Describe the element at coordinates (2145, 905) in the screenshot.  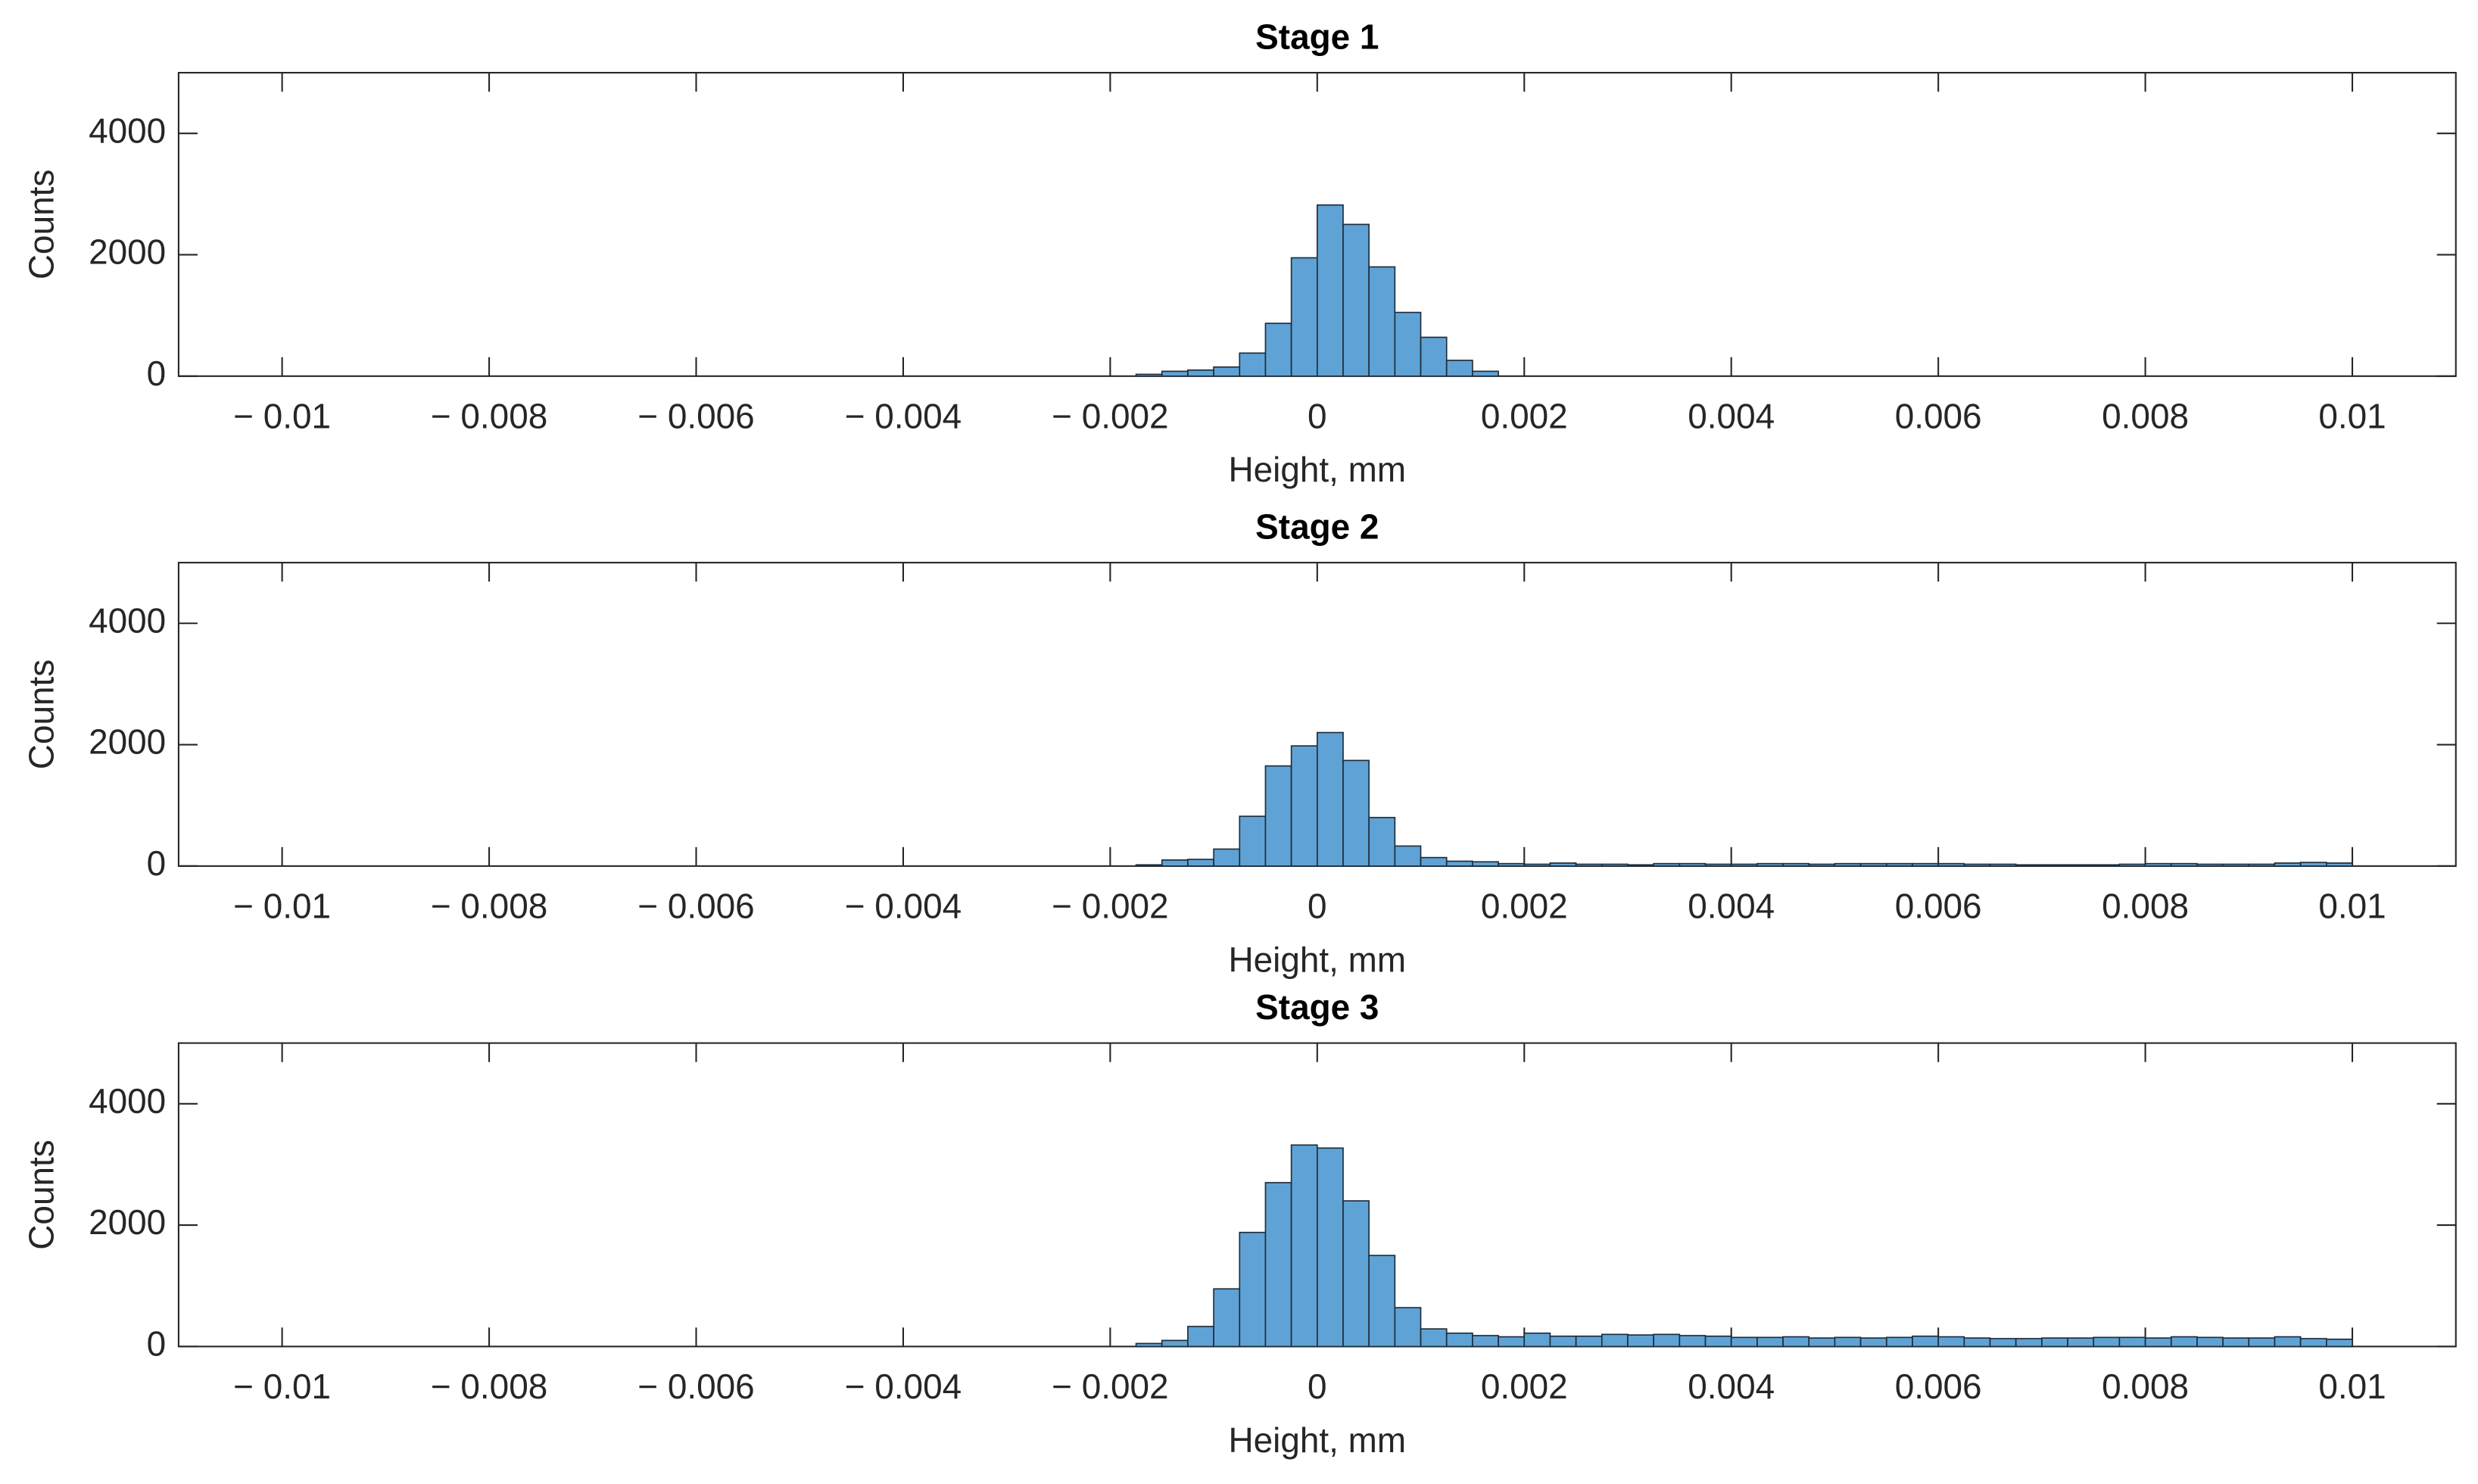
I see `x-tick-label: 0.008` at that location.